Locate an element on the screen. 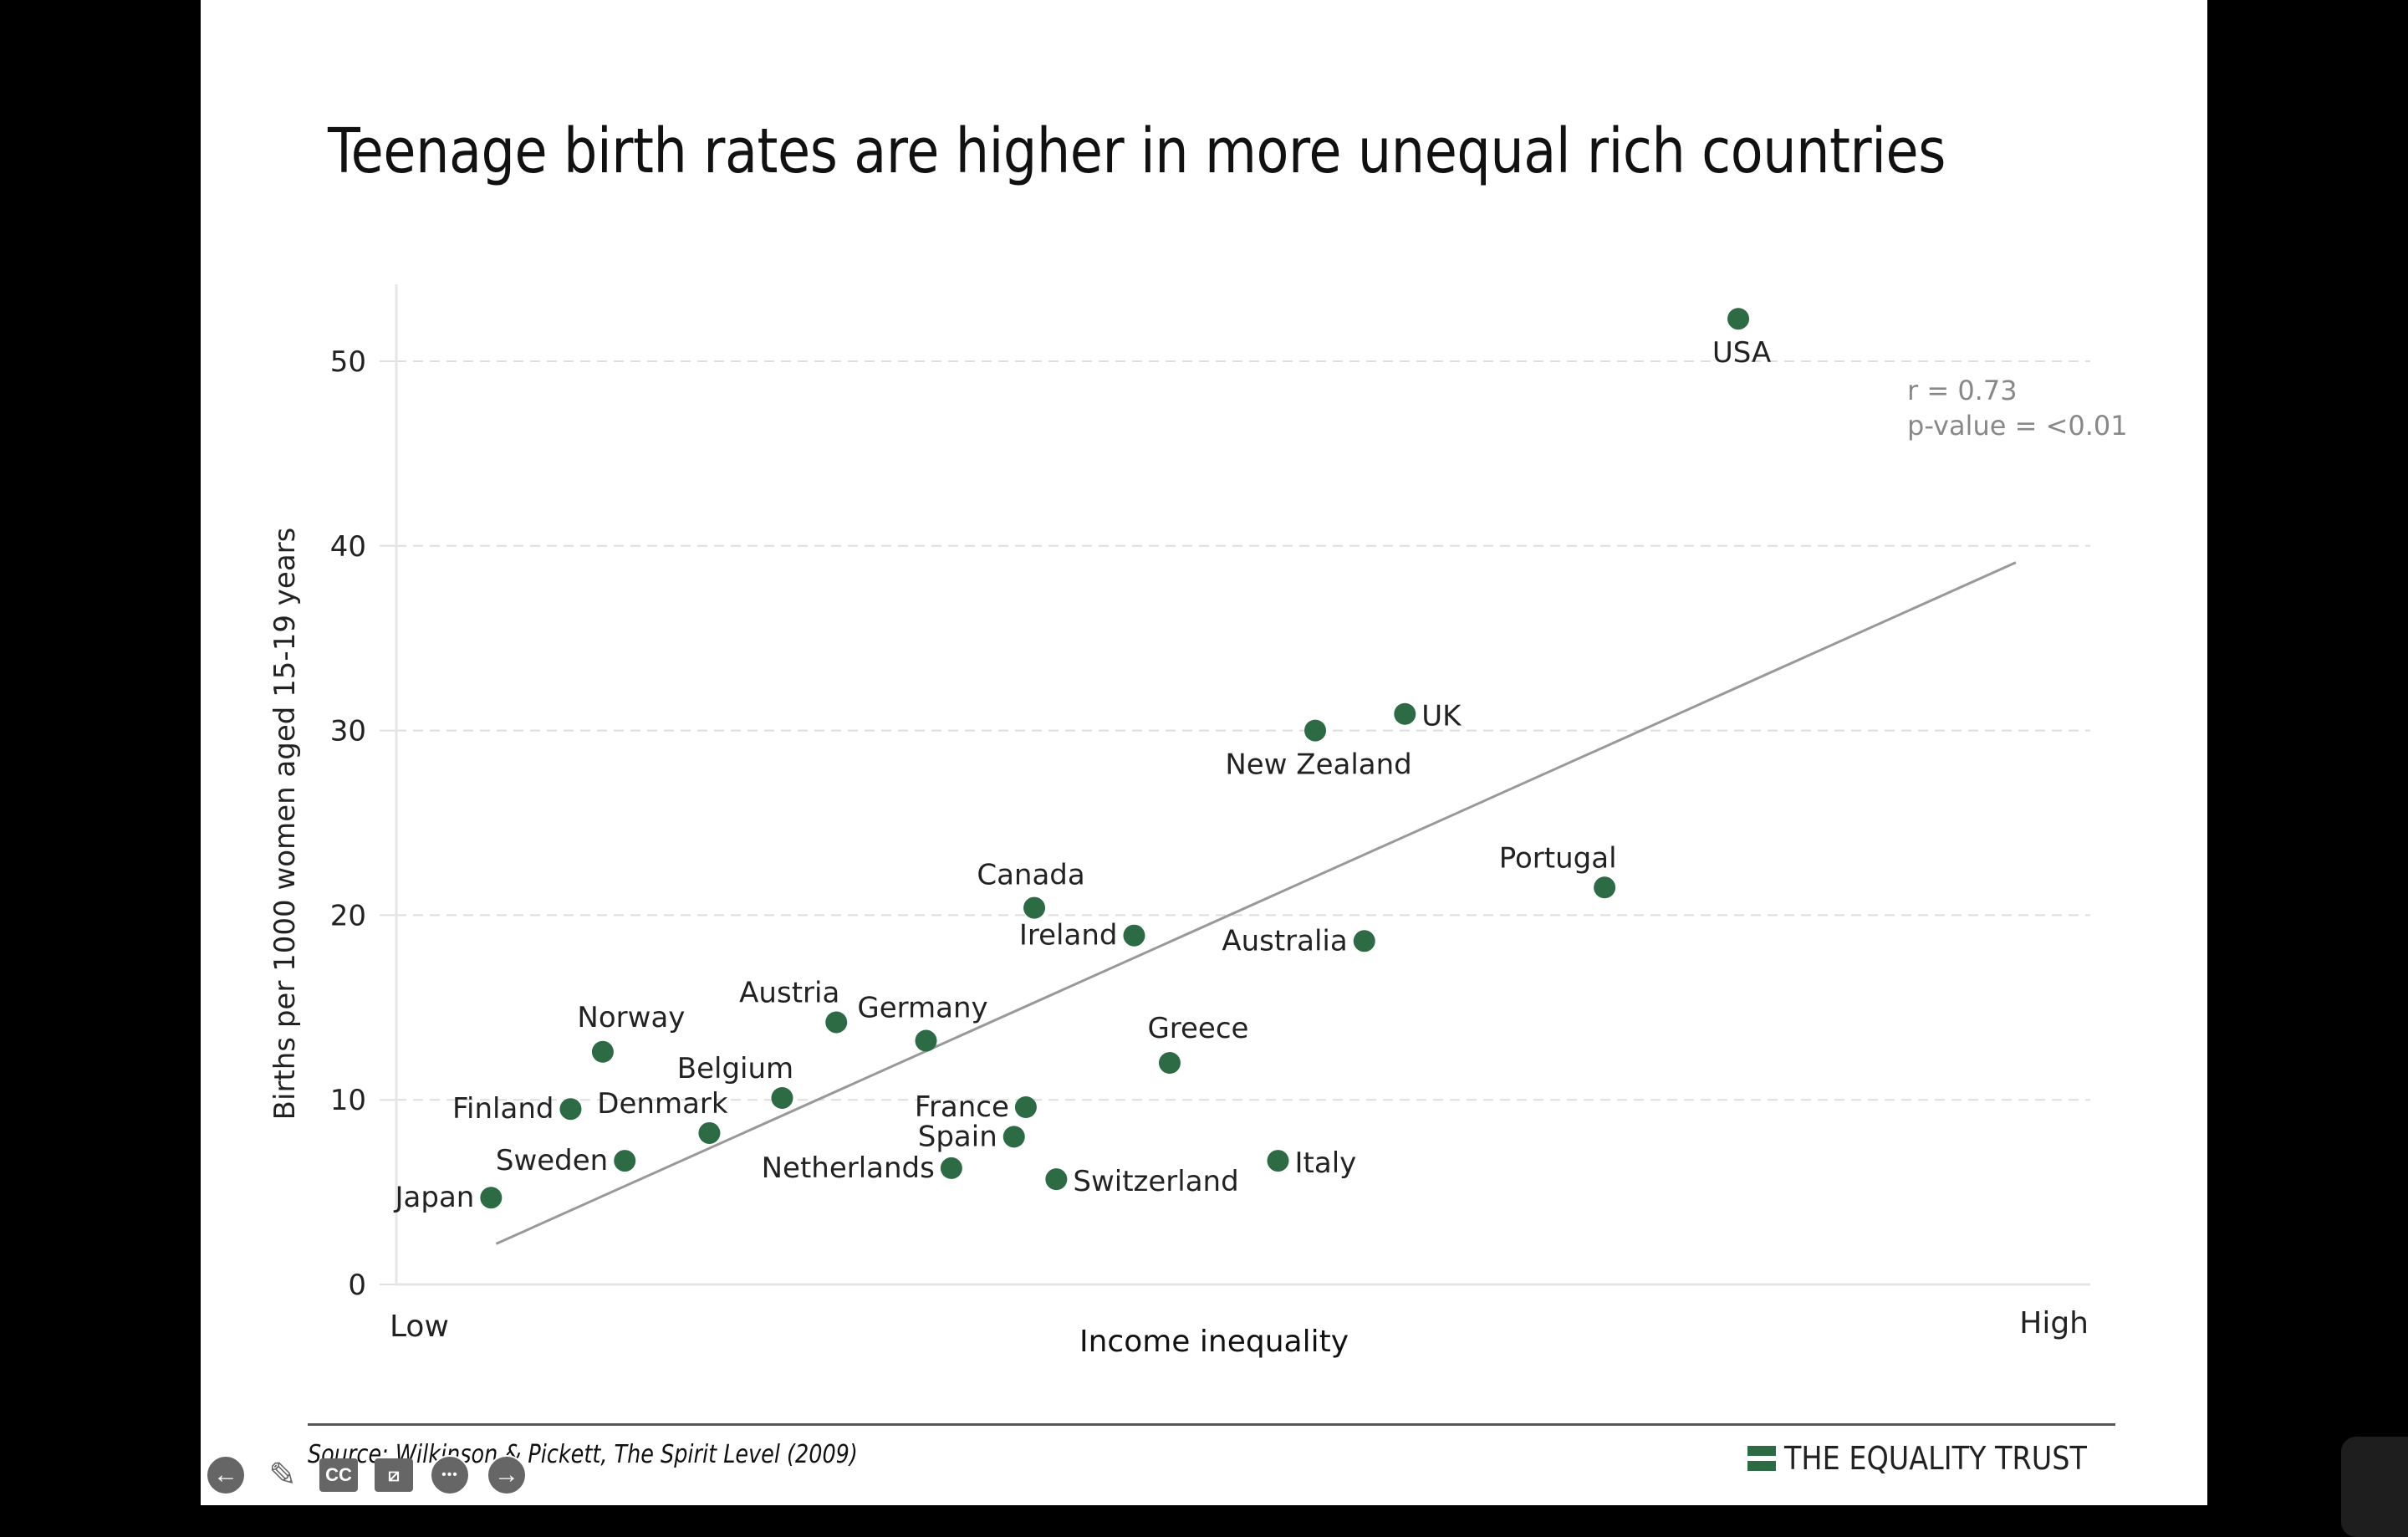 The width and height of the screenshot is (2408, 1537). equality-trust-logo-icon is located at coordinates (1762, 1458).